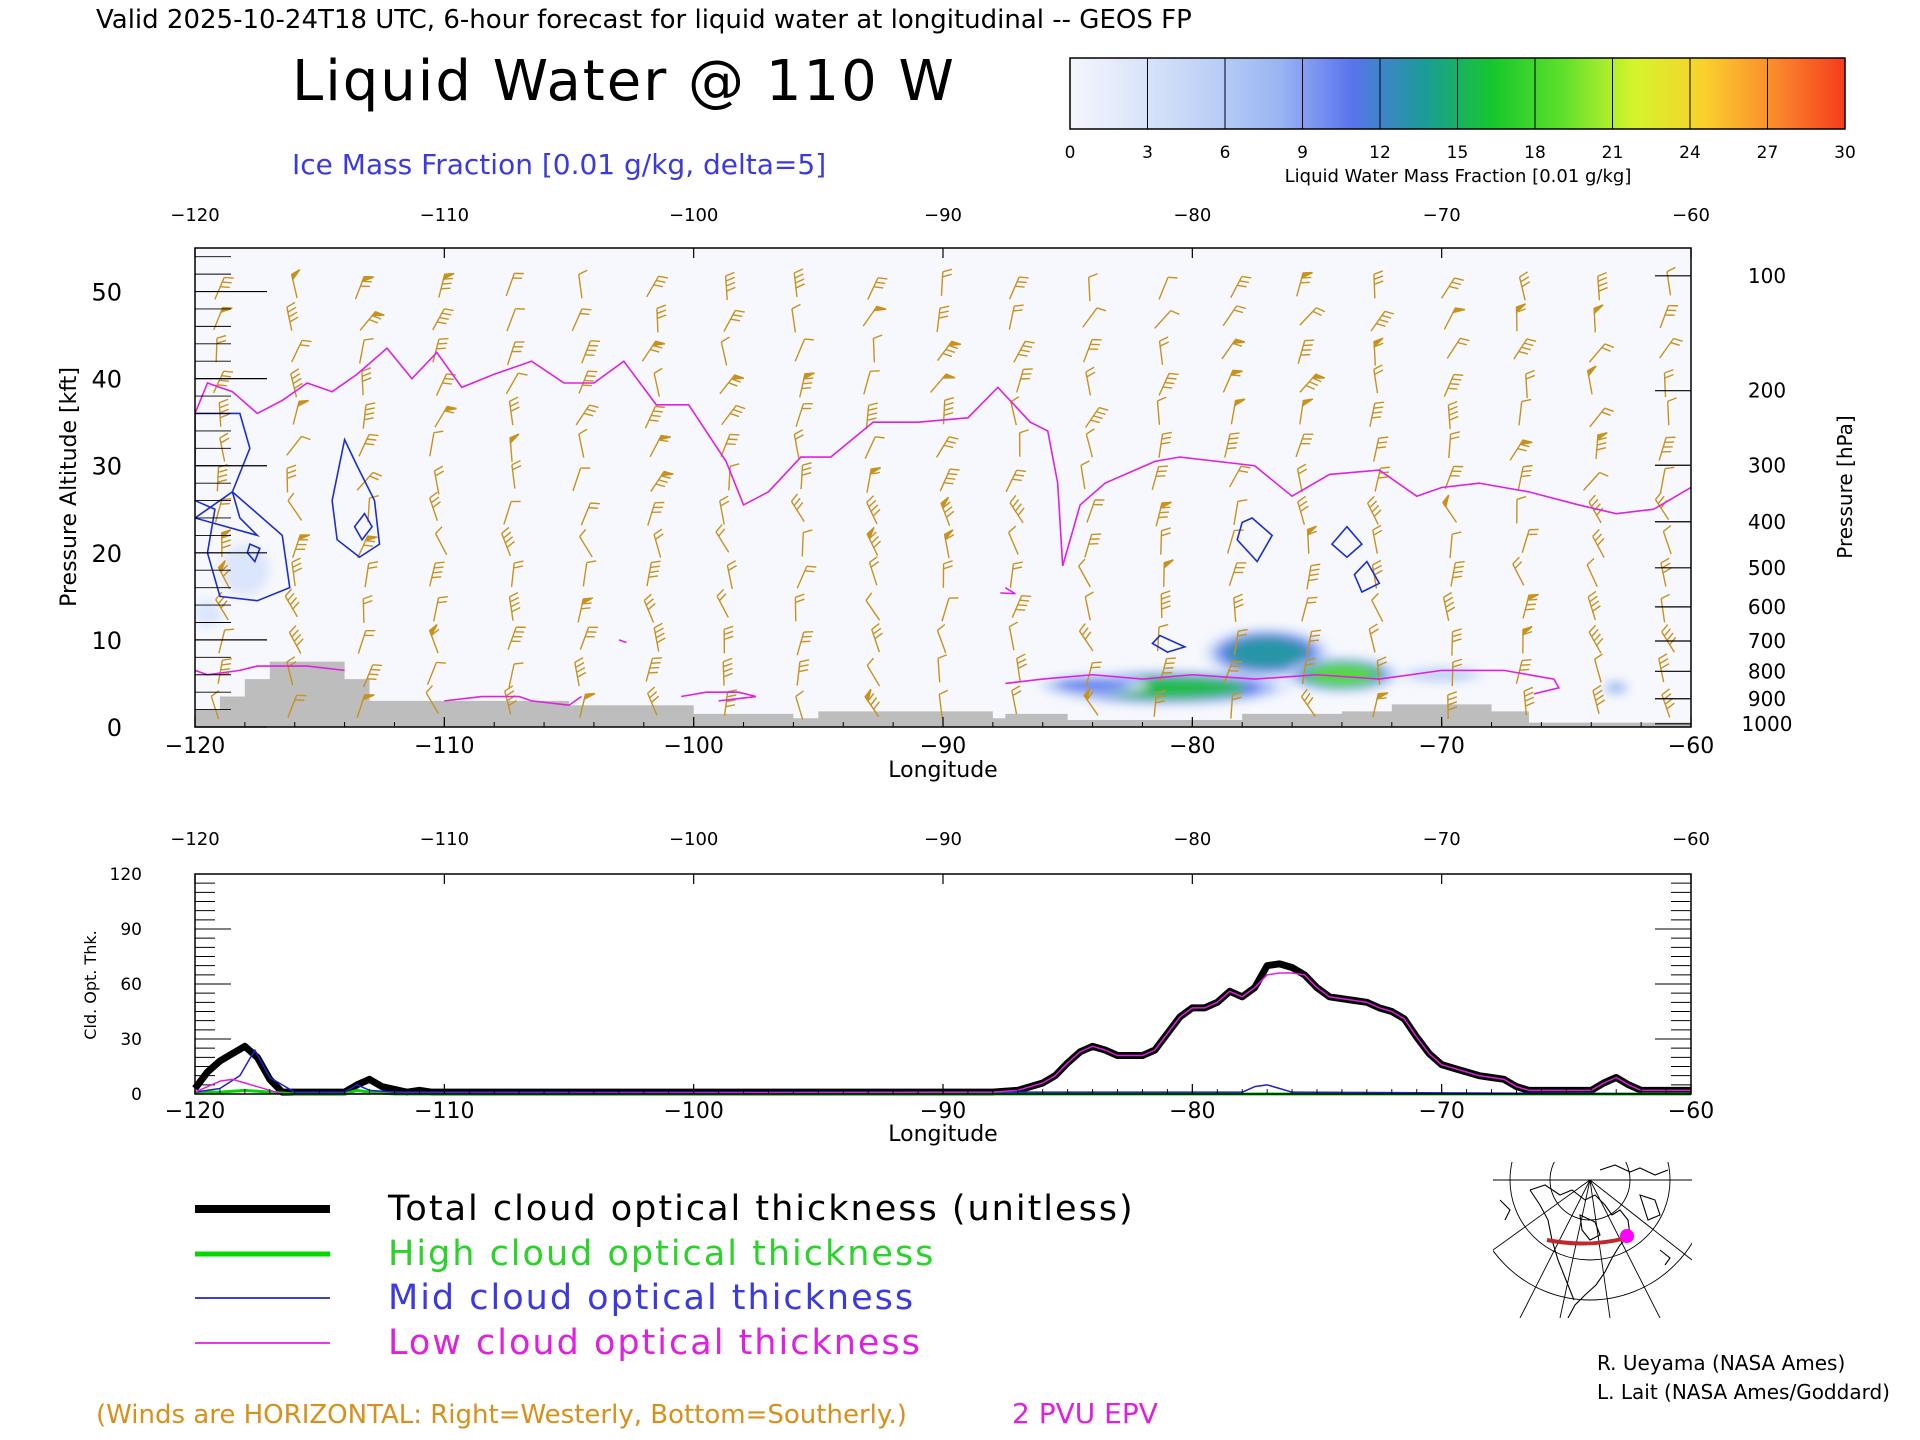  I want to click on epv-low-line, so click(1283, 682).